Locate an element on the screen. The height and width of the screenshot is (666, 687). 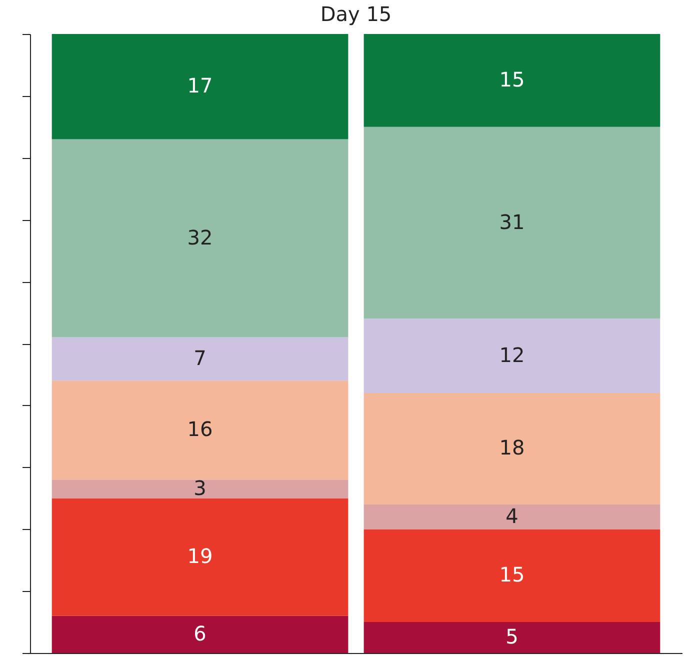
data-label: 7 is located at coordinates (200, 358).